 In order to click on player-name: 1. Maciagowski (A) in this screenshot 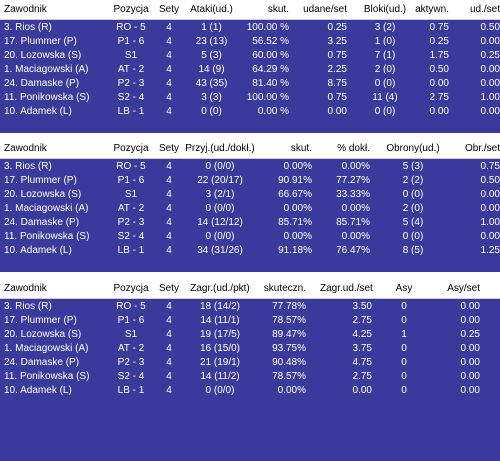, I will do `click(46, 348)`.